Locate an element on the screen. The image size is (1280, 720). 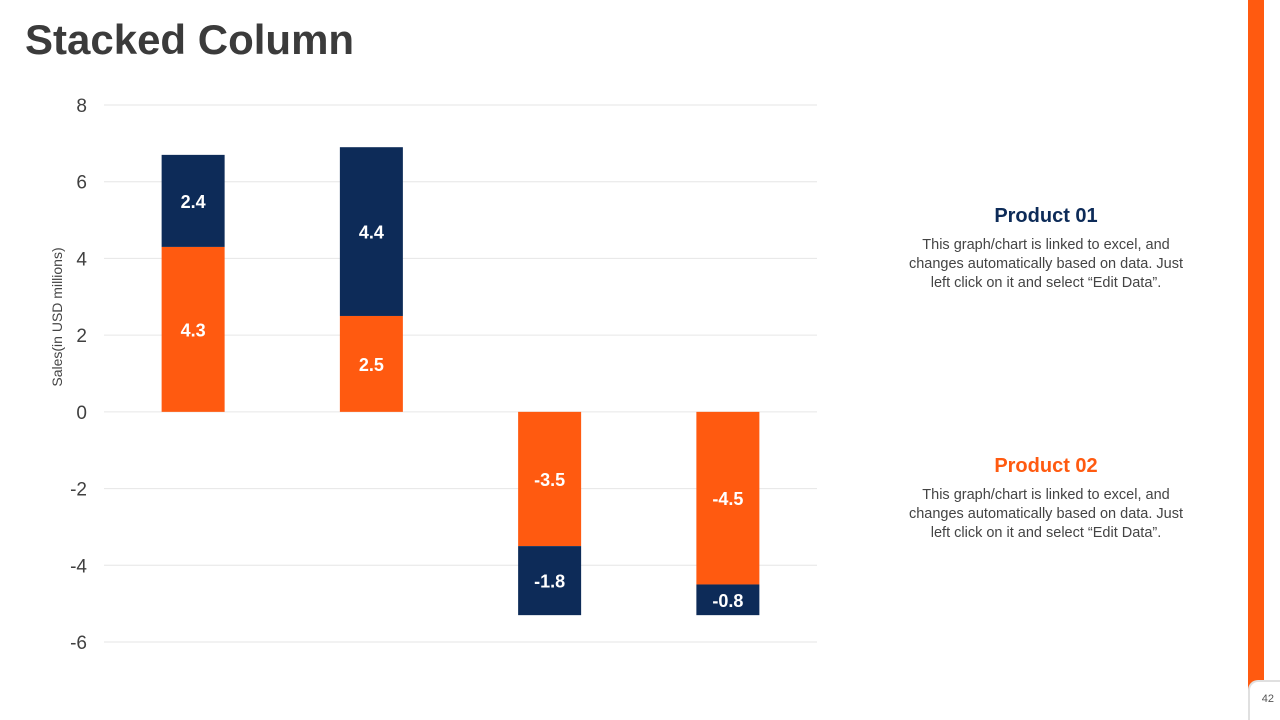
data-label: -3.5 is located at coordinates (549, 480).